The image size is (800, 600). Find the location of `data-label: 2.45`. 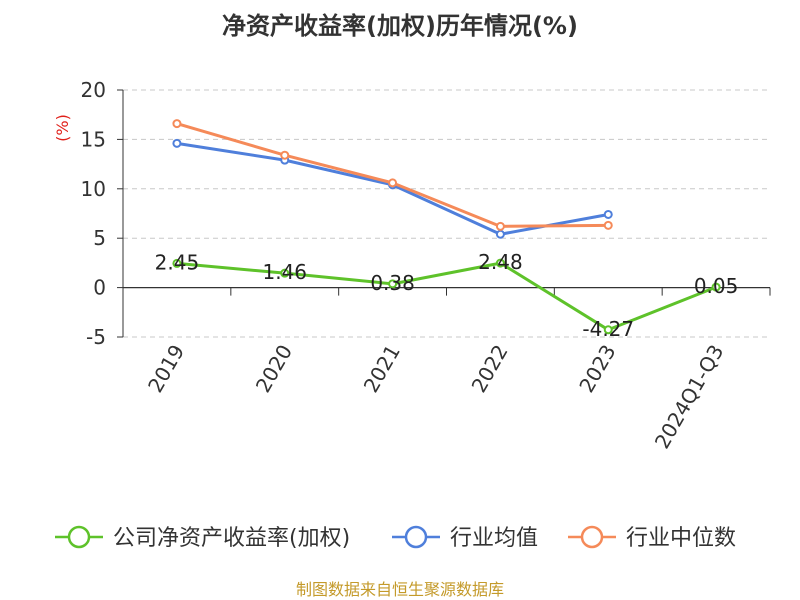

data-label: 2.45 is located at coordinates (177, 262).